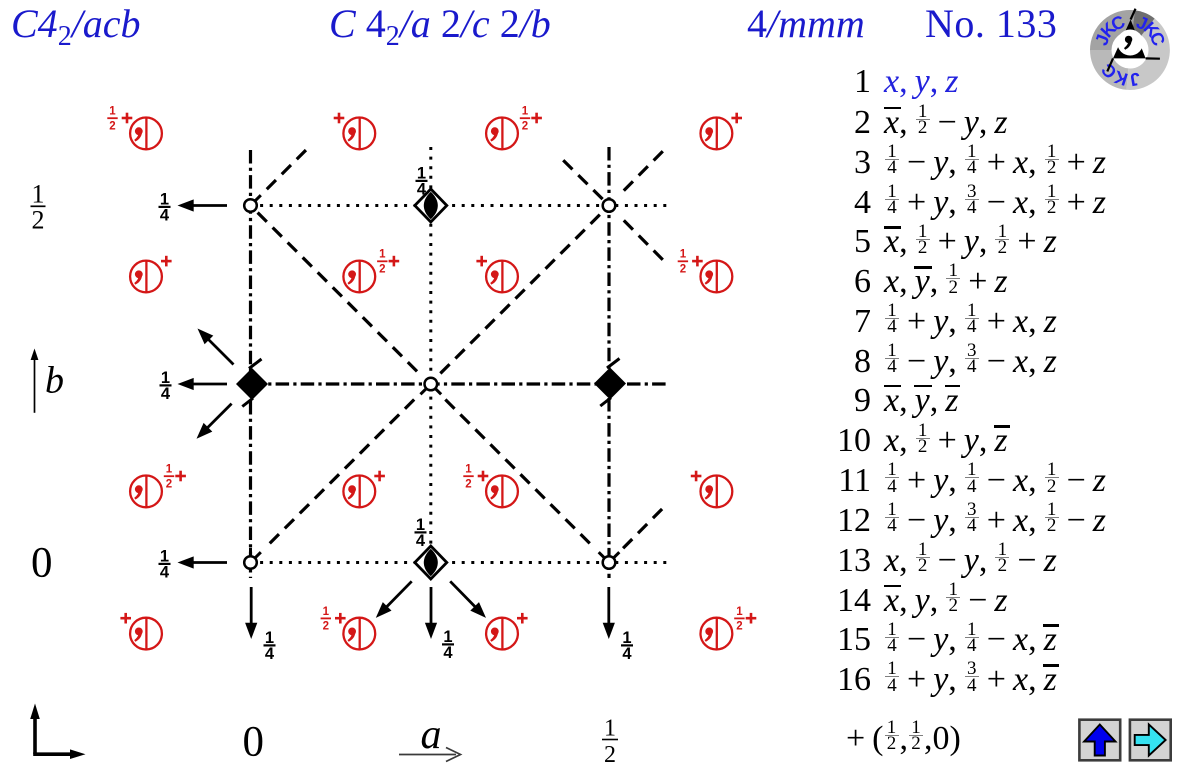 This screenshot has height=770, width=1180. Describe the element at coordinates (1134, 78) in the screenshot. I see `svg-text: J` at that location.